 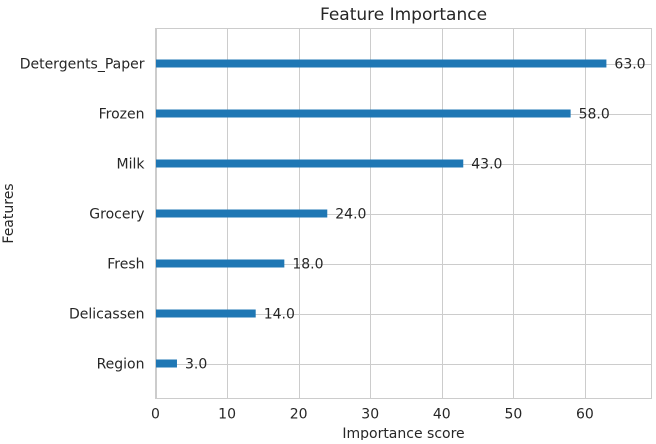 What do you see at coordinates (309, 163) in the screenshot?
I see `bar-milk` at bounding box center [309, 163].